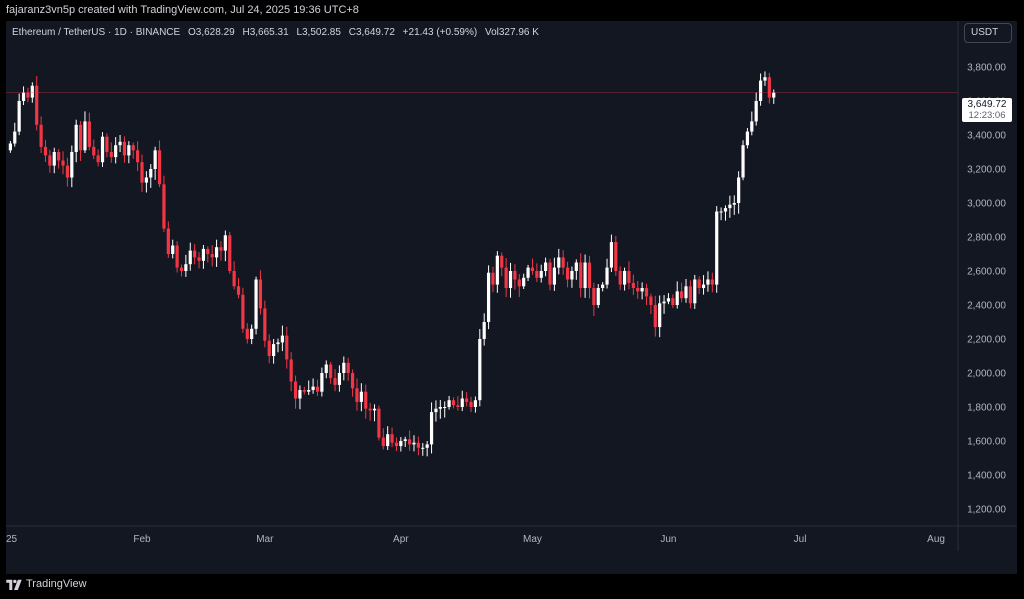 This screenshot has height=599, width=1024. I want to click on footer-brand: TradingView, so click(46, 584).